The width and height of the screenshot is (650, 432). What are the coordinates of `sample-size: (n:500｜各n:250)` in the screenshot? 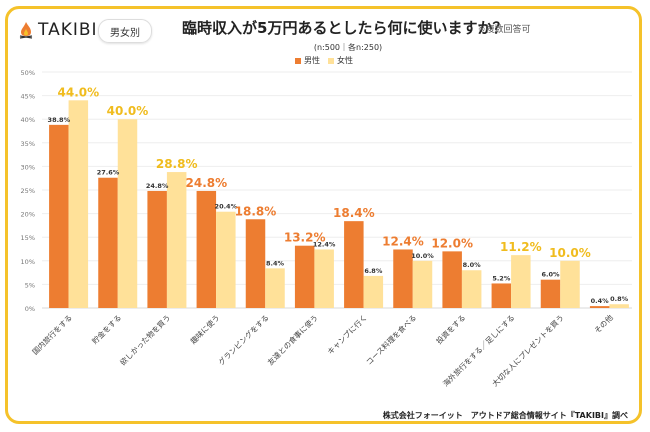 It's located at (348, 47).